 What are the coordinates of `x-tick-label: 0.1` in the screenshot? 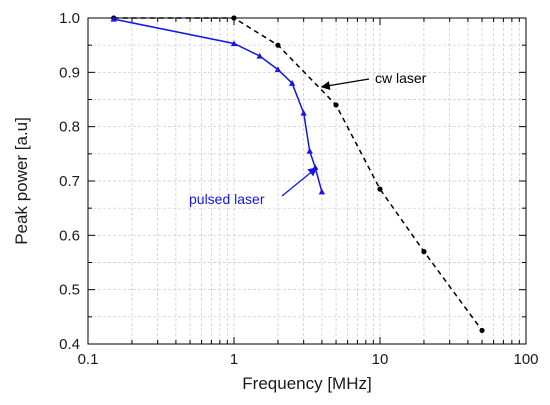 It's located at (88, 359).